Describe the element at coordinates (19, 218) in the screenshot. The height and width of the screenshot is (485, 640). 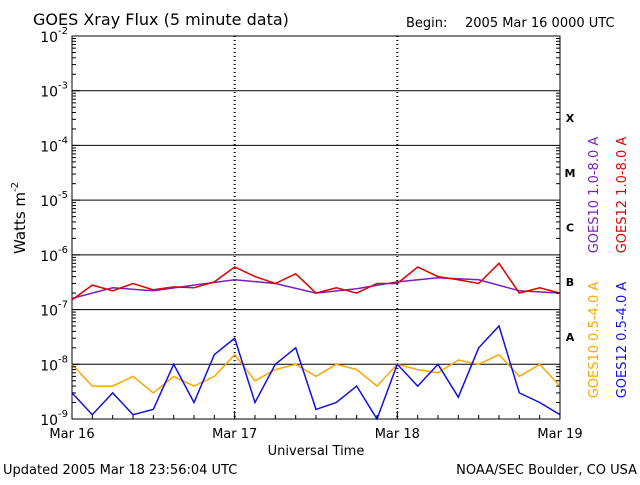
I see `y-axis-label: Watts m-2` at that location.